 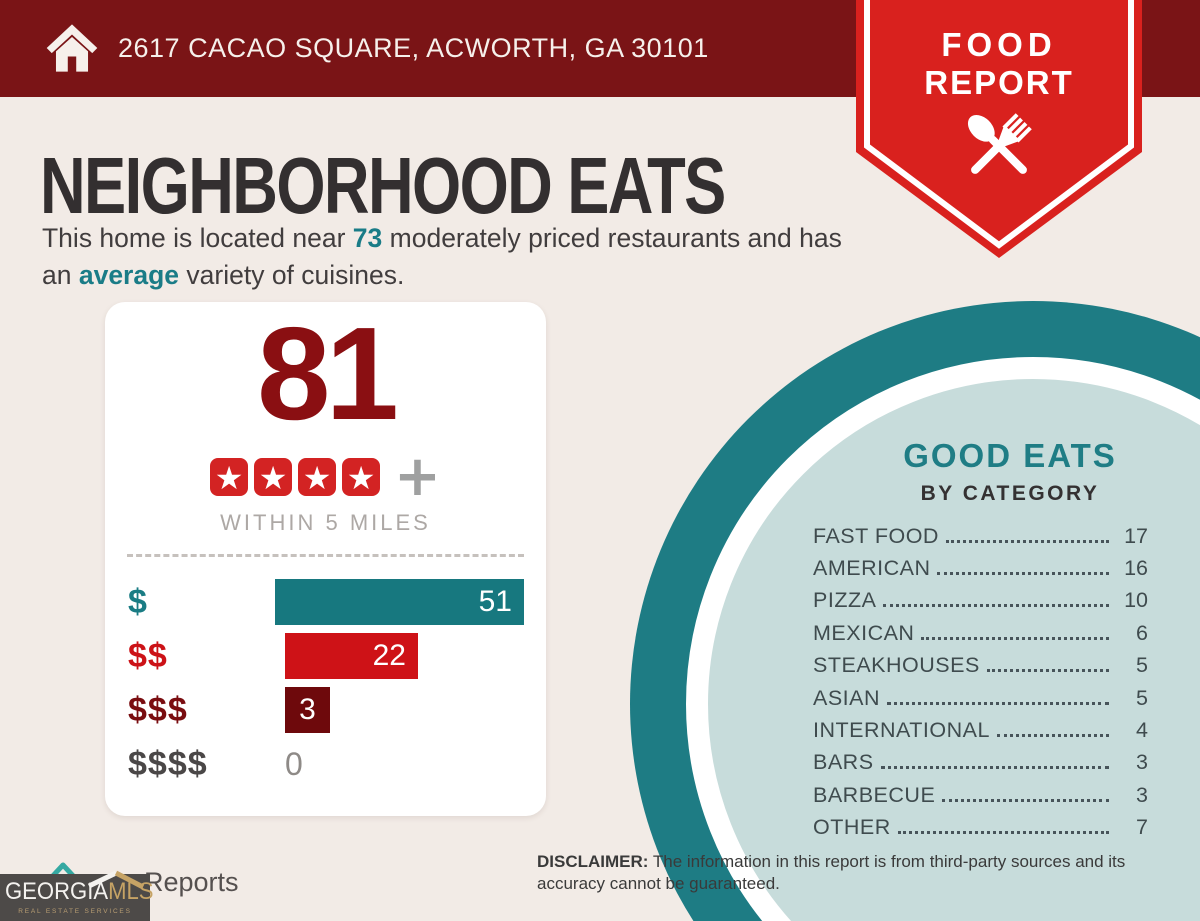 What do you see at coordinates (999, 44) in the screenshot?
I see `badge-line1: FOOD` at bounding box center [999, 44].